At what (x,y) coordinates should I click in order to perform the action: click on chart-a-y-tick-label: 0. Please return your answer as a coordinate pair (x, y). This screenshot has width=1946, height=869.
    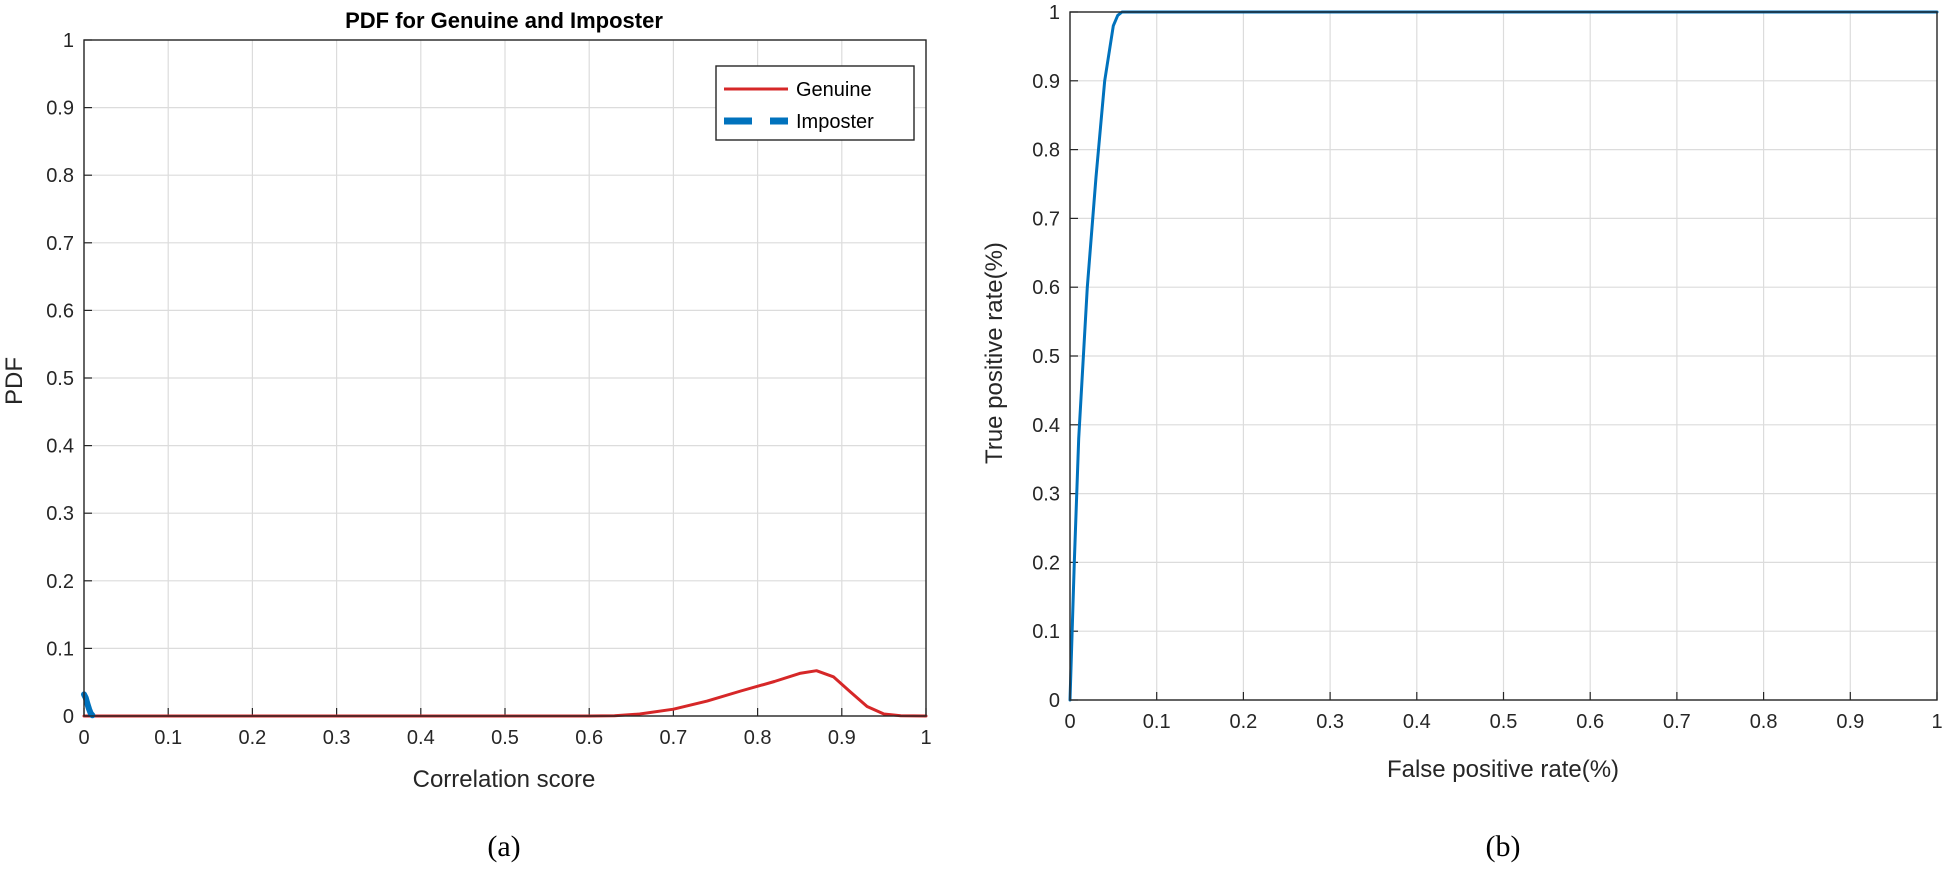
    Looking at the image, I should click on (68, 717).